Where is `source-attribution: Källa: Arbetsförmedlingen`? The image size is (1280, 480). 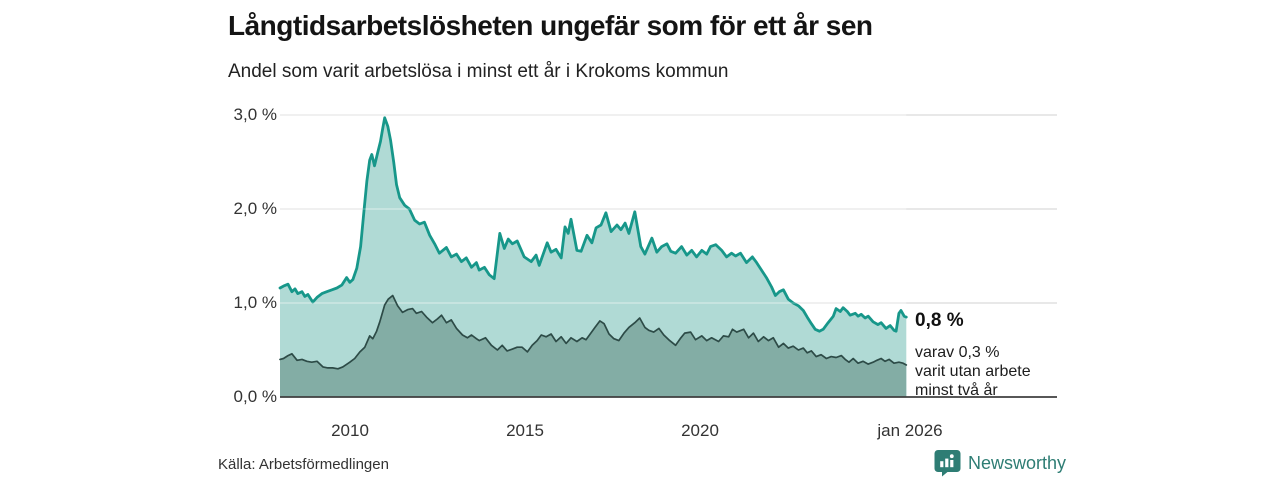
source-attribution: Källa: Arbetsförmedlingen is located at coordinates (303, 464).